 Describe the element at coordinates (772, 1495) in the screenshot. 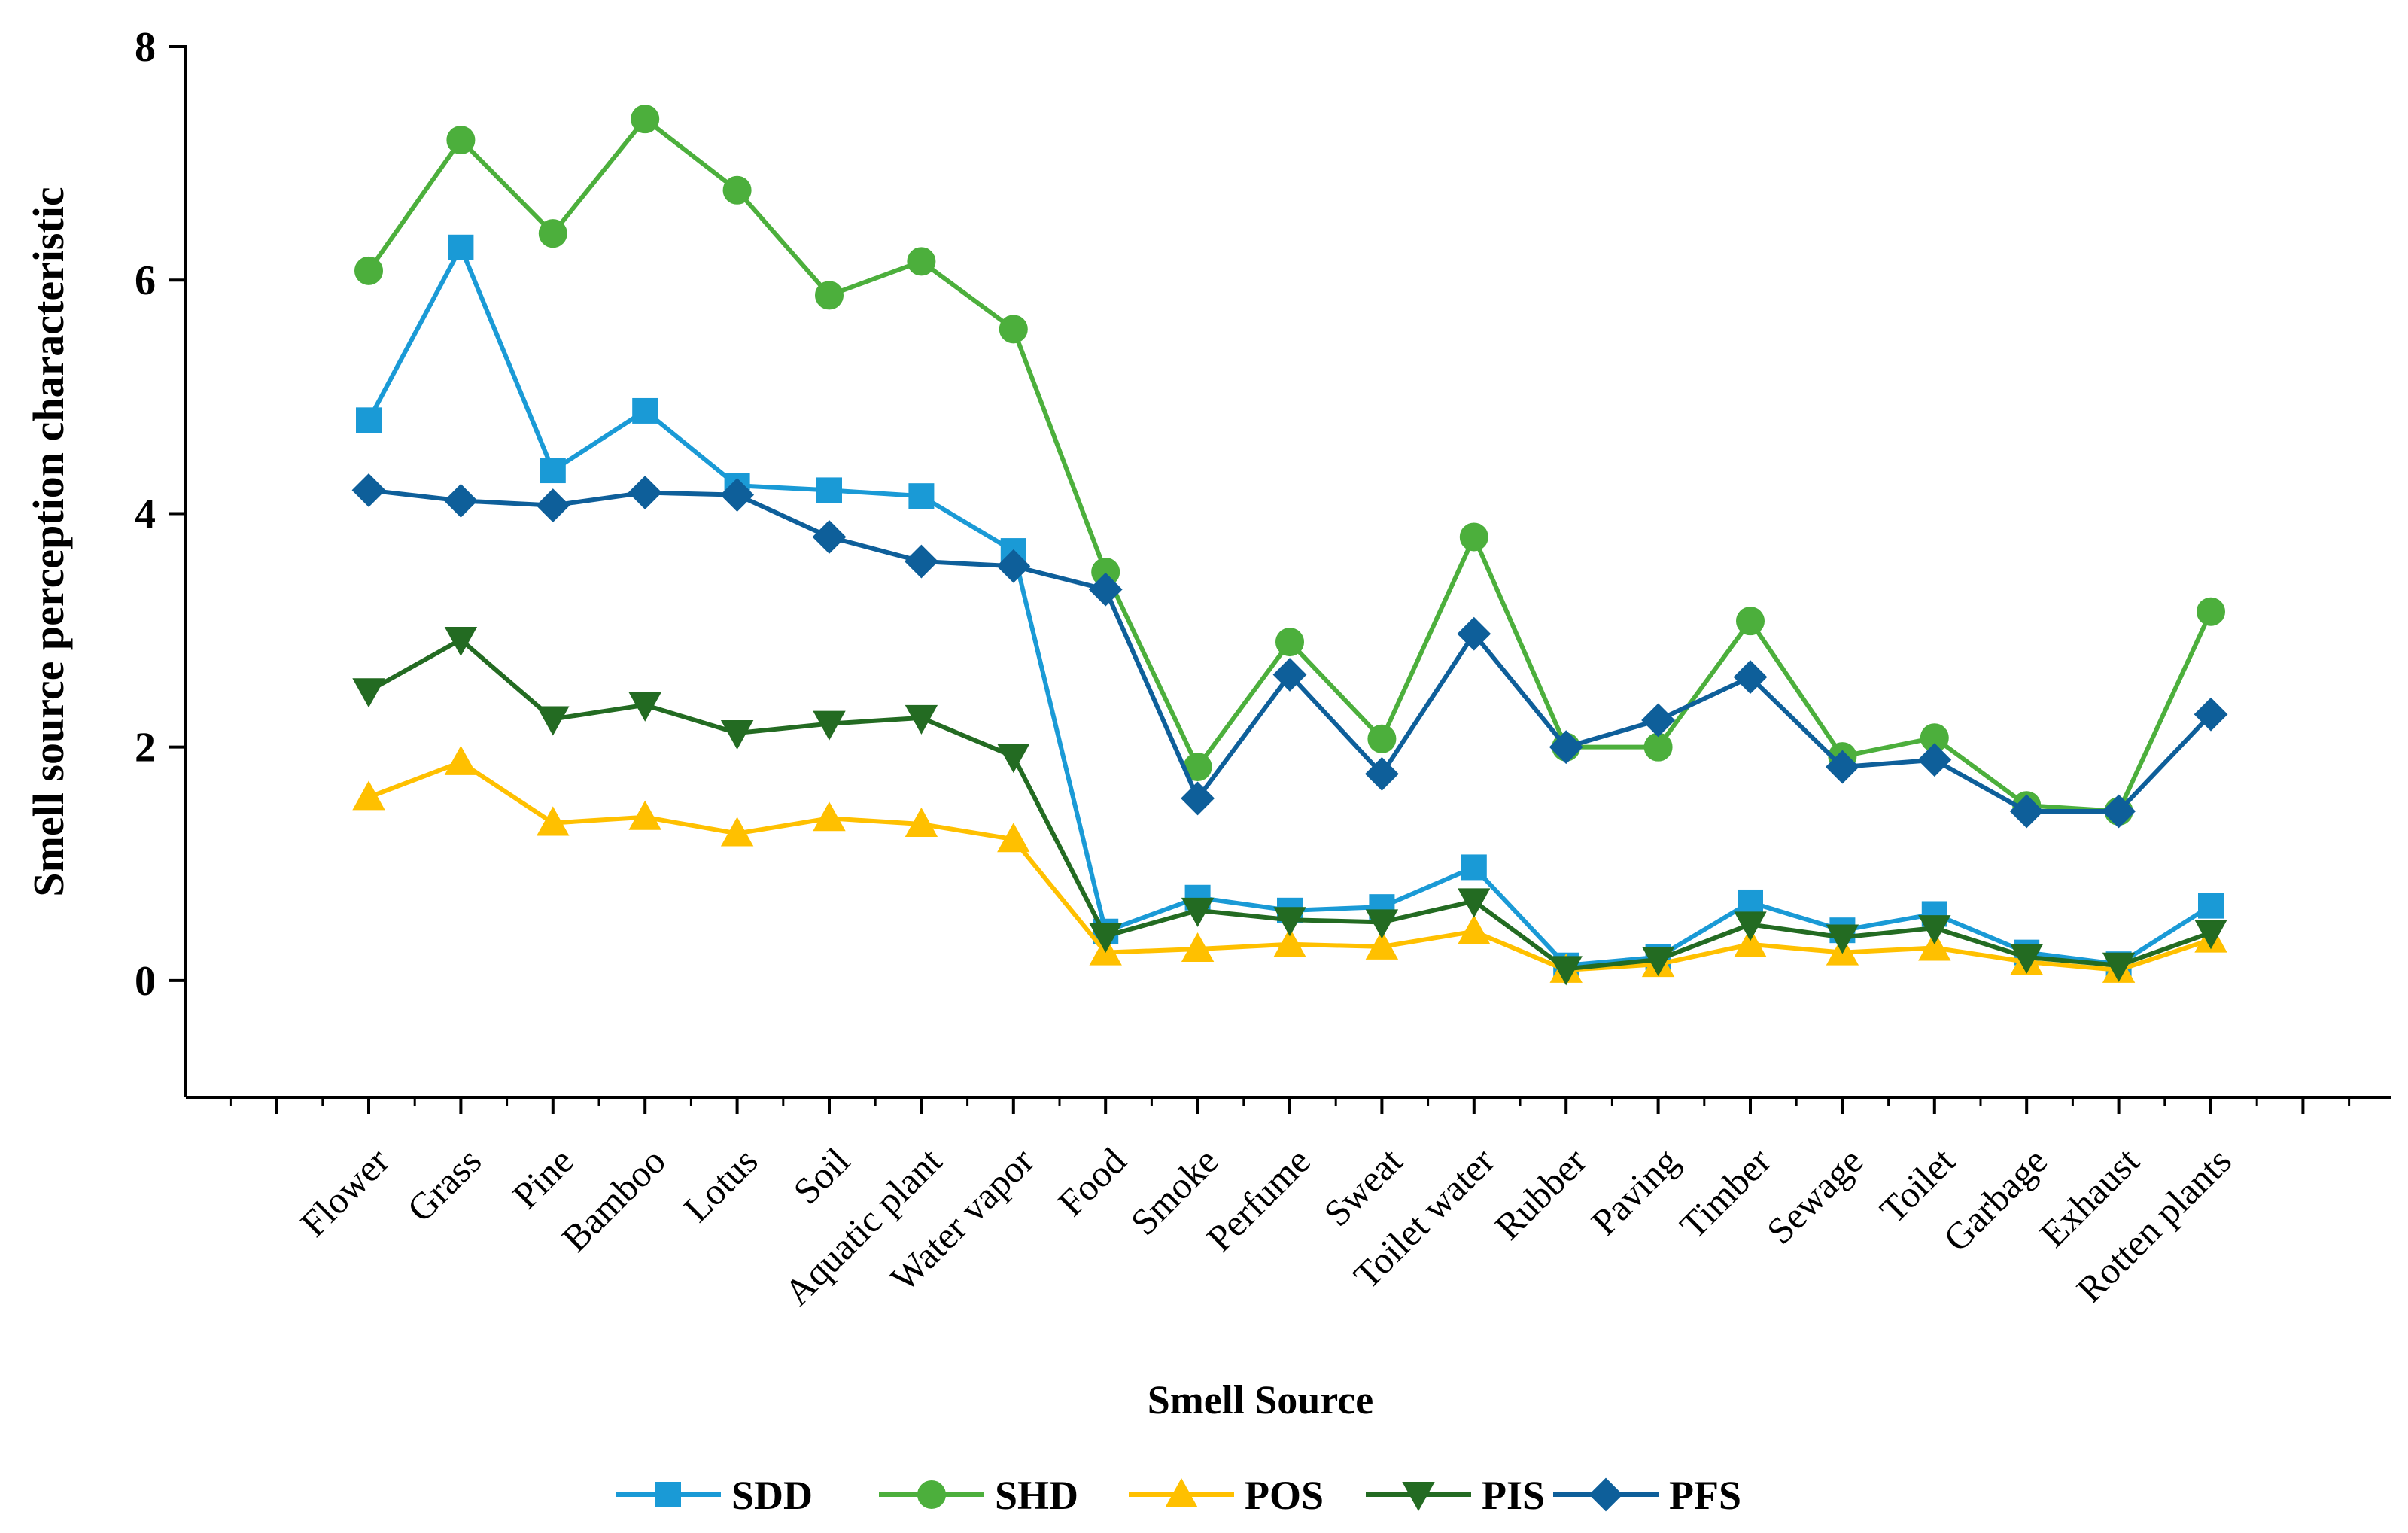

I see `legend-label-sdd: SDD` at that location.